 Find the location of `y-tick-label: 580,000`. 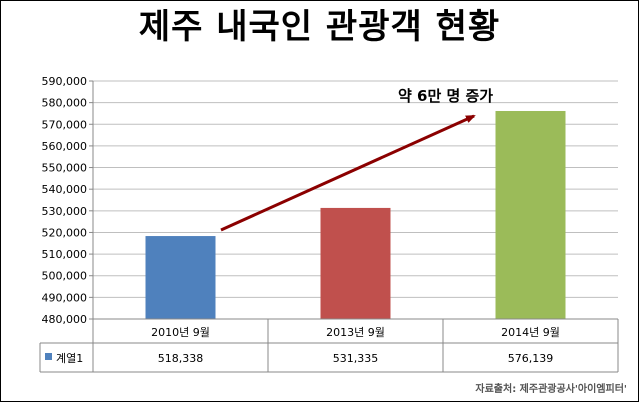

y-tick-label: 580,000 is located at coordinates (65, 103).